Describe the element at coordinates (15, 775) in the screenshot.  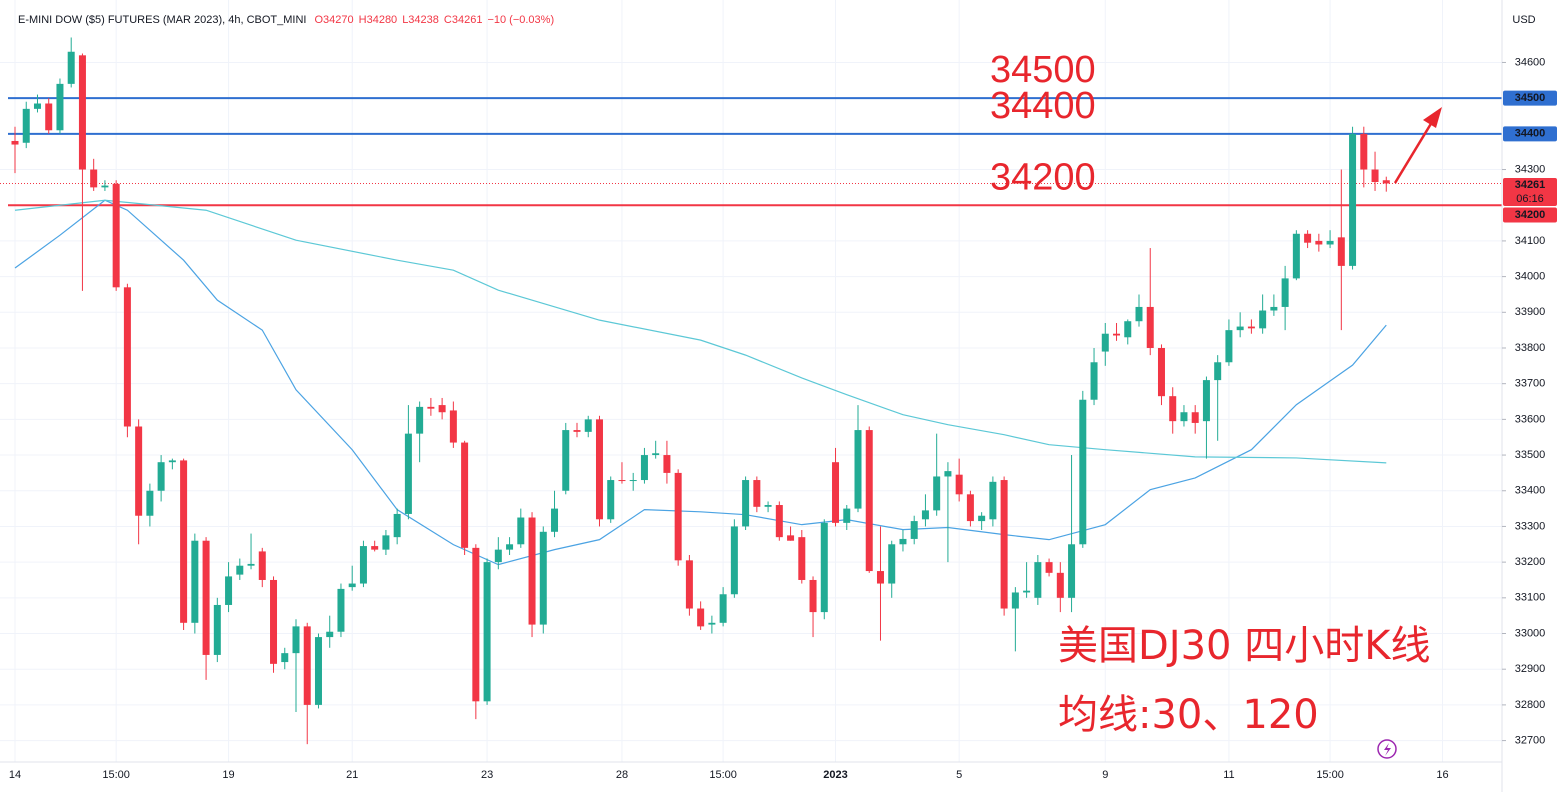
I see `x-tick-label: 14` at that location.